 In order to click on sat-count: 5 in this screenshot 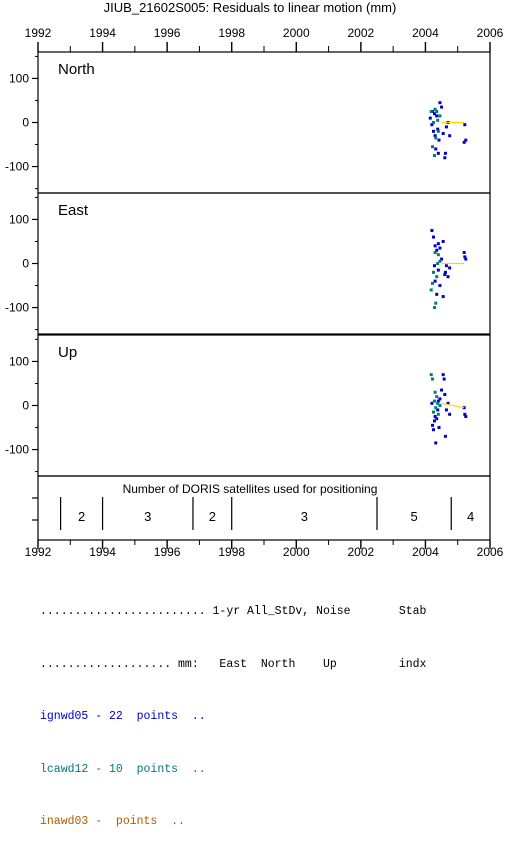, I will do `click(414, 516)`.